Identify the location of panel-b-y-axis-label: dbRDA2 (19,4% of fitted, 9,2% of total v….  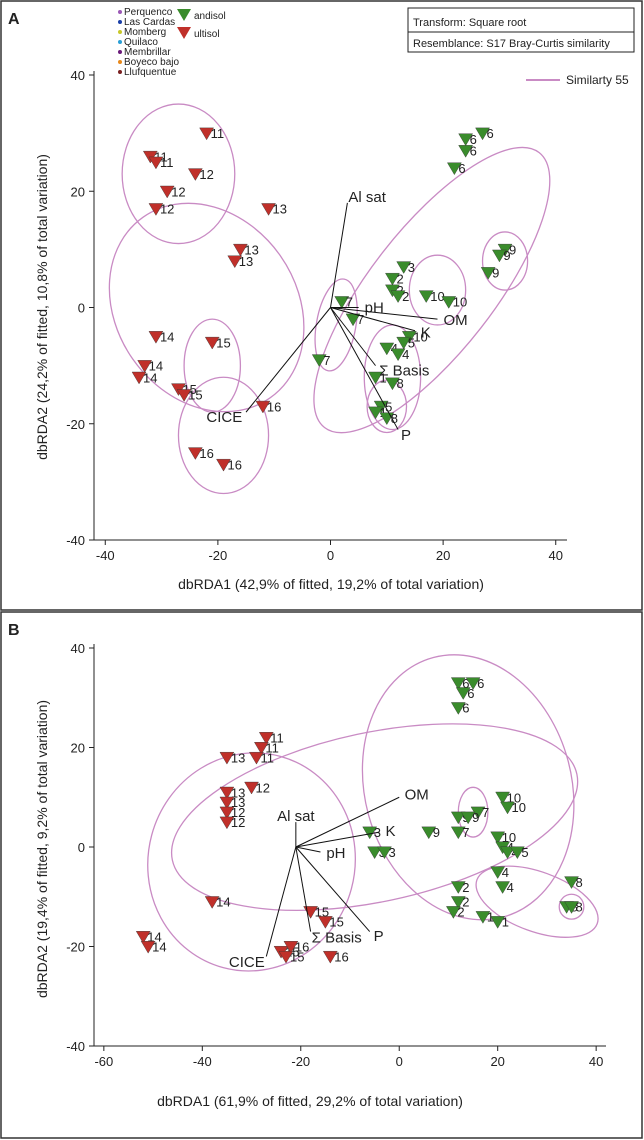
(42, 849).